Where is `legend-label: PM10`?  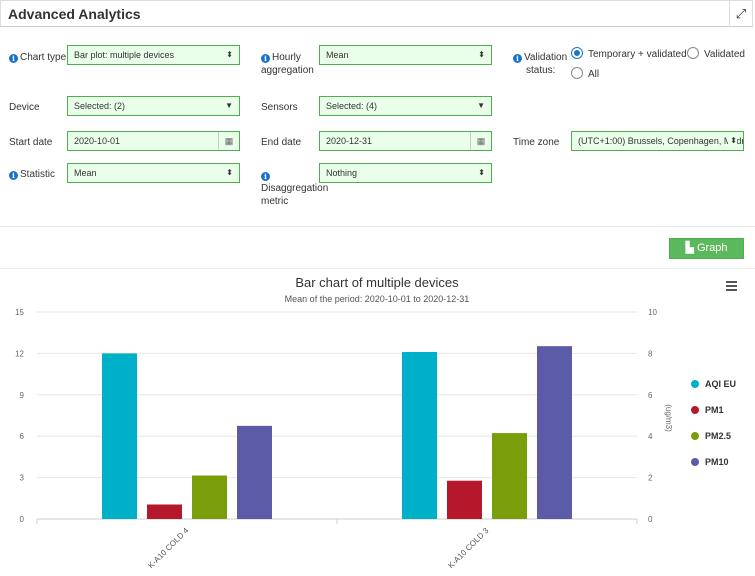 legend-label: PM10 is located at coordinates (717, 462).